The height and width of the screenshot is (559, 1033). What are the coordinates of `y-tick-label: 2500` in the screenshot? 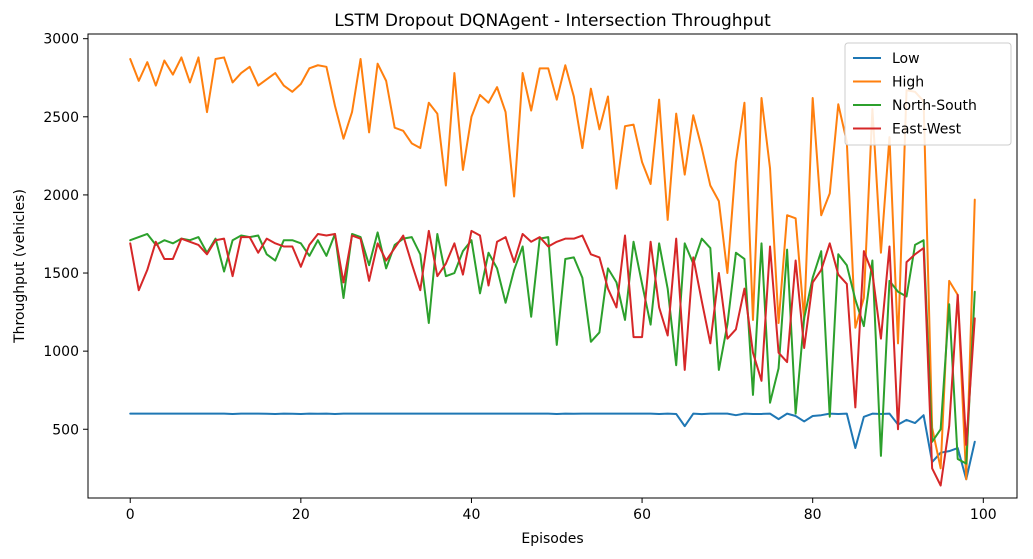 It's located at (61, 118).